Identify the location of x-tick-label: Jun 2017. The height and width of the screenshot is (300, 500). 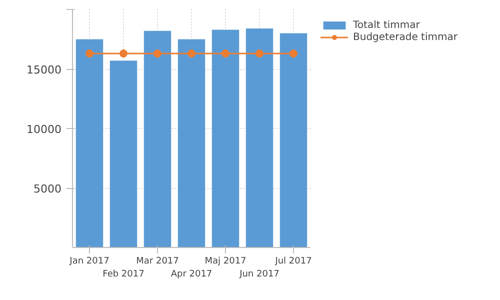
(259, 275).